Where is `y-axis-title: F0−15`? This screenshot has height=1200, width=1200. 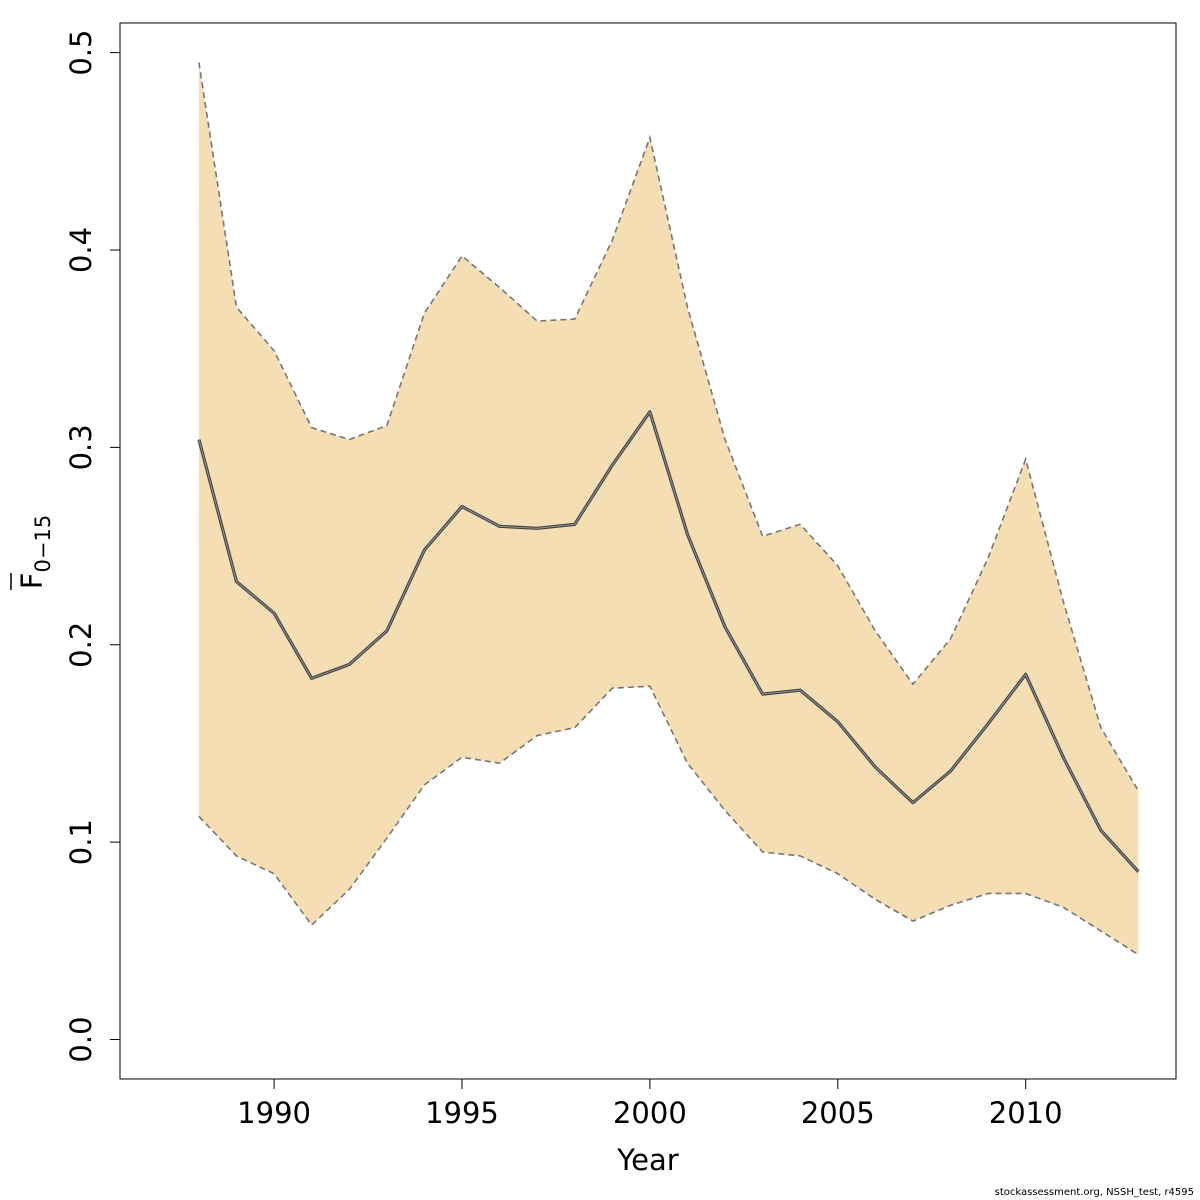
y-axis-title: F0−15 is located at coordinates (32, 552).